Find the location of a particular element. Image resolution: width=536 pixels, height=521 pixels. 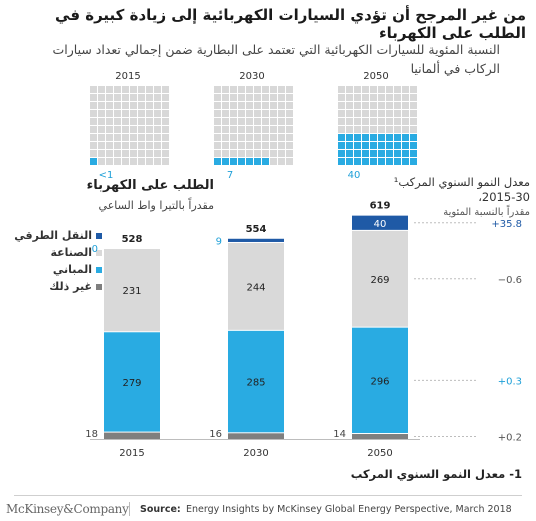

waffle-percent-label: 40 is located at coordinates (354, 175).